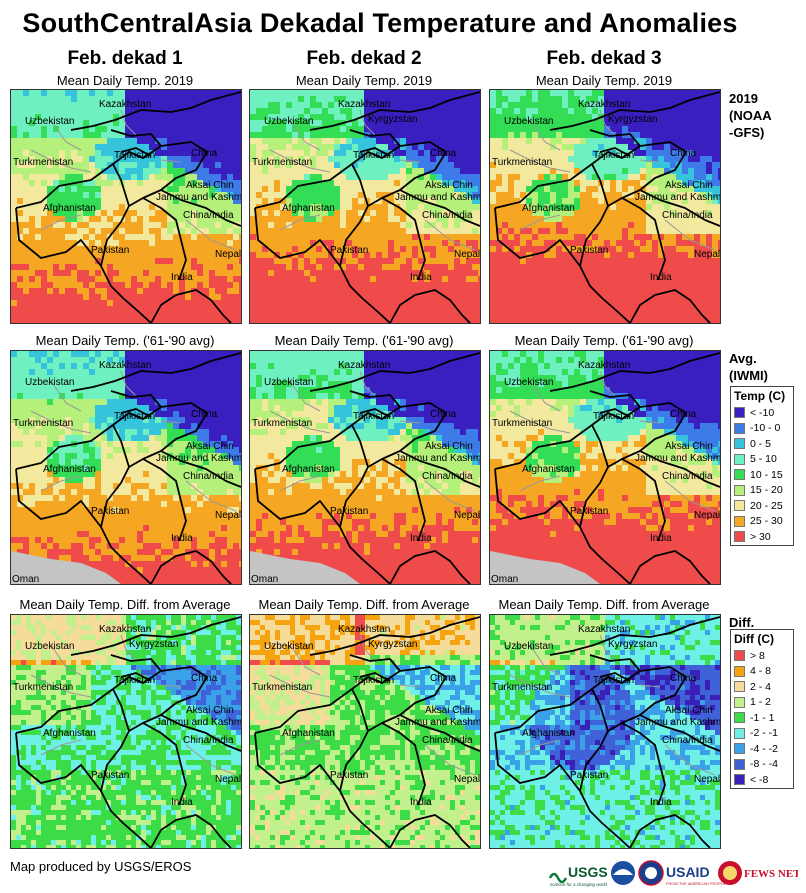 The height and width of the screenshot is (893, 806). I want to click on legend-label: 5 - 10, so click(763, 459).